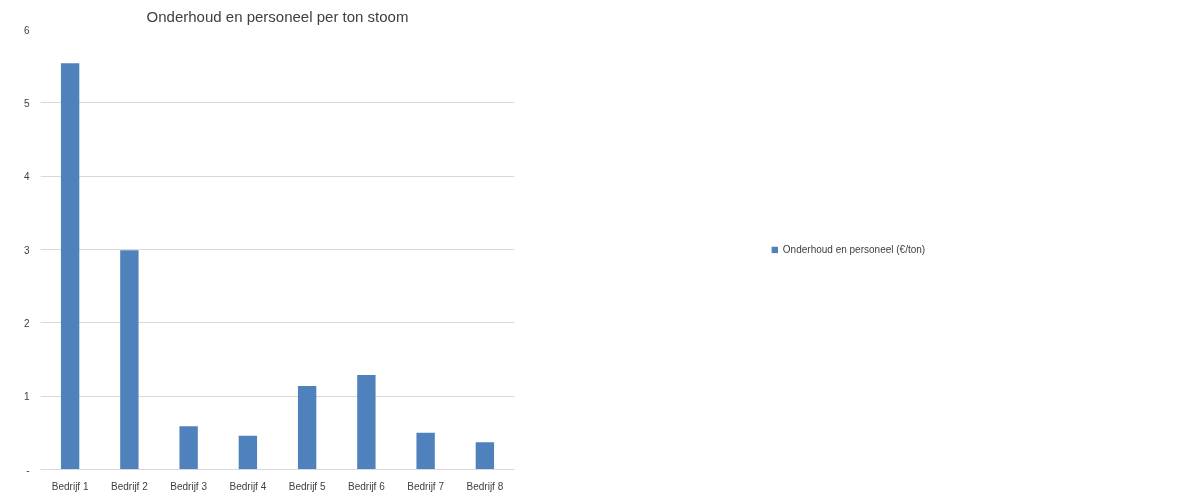  What do you see at coordinates (26, 323) in the screenshot?
I see `y-tick-label: 2` at bounding box center [26, 323].